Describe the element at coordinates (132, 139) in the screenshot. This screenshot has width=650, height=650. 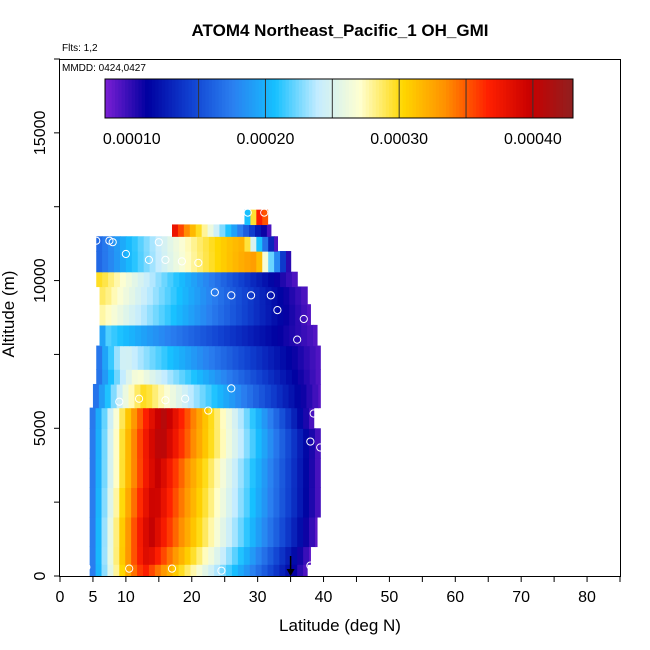
I see `colorbar-tick-label: 0.00010` at that location.